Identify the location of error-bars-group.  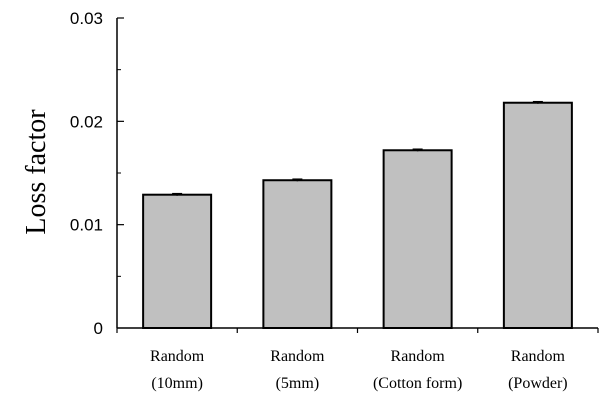
(357, 148).